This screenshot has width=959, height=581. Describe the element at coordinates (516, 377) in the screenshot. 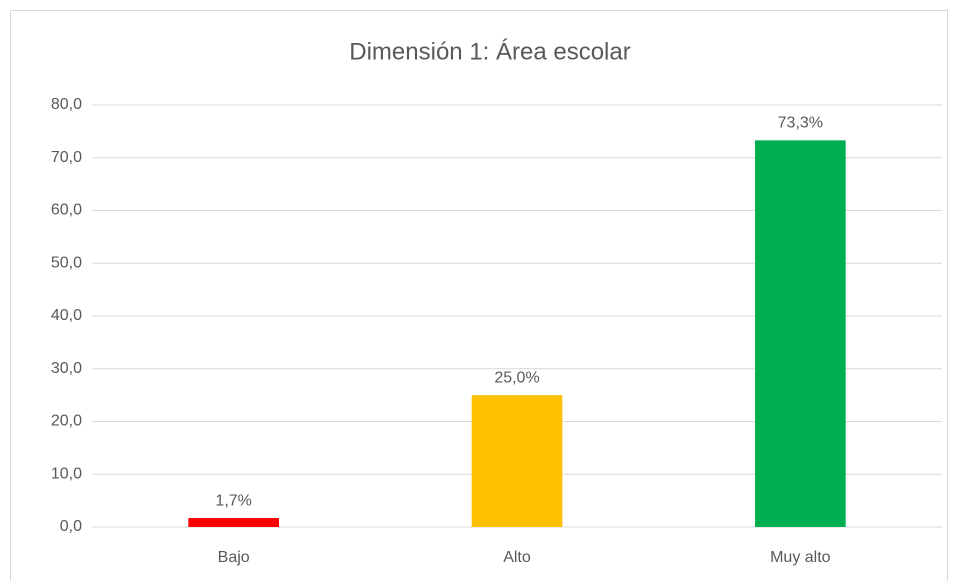

I see `data-label: 25,0%` at that location.